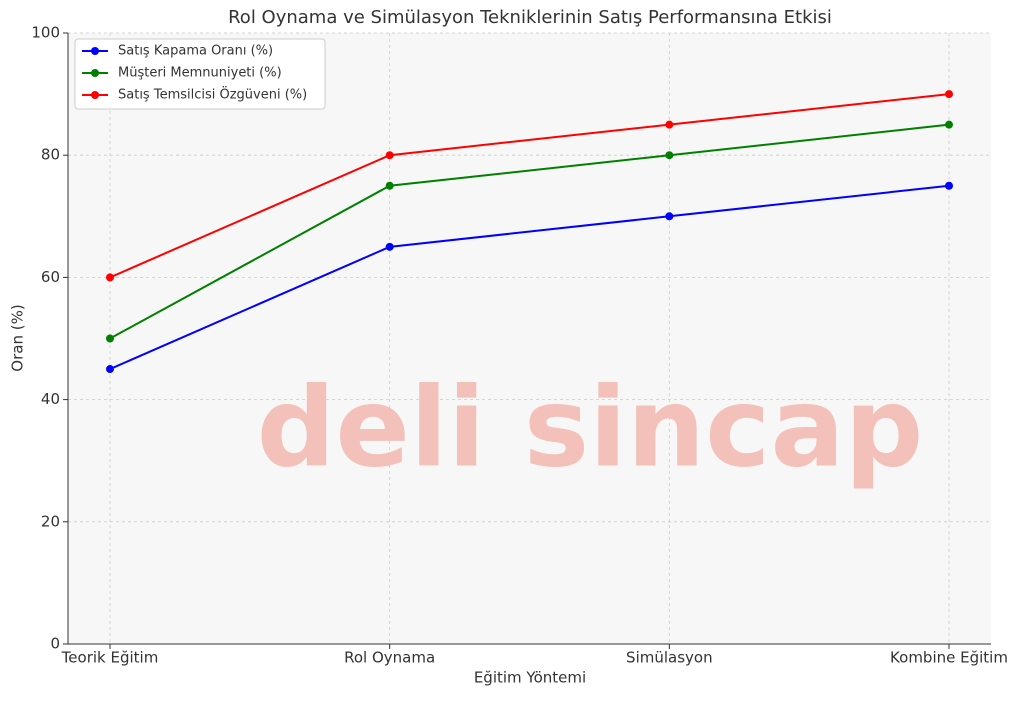  What do you see at coordinates (389, 658) in the screenshot?
I see `x-tick-label: Rol Oynama` at bounding box center [389, 658].